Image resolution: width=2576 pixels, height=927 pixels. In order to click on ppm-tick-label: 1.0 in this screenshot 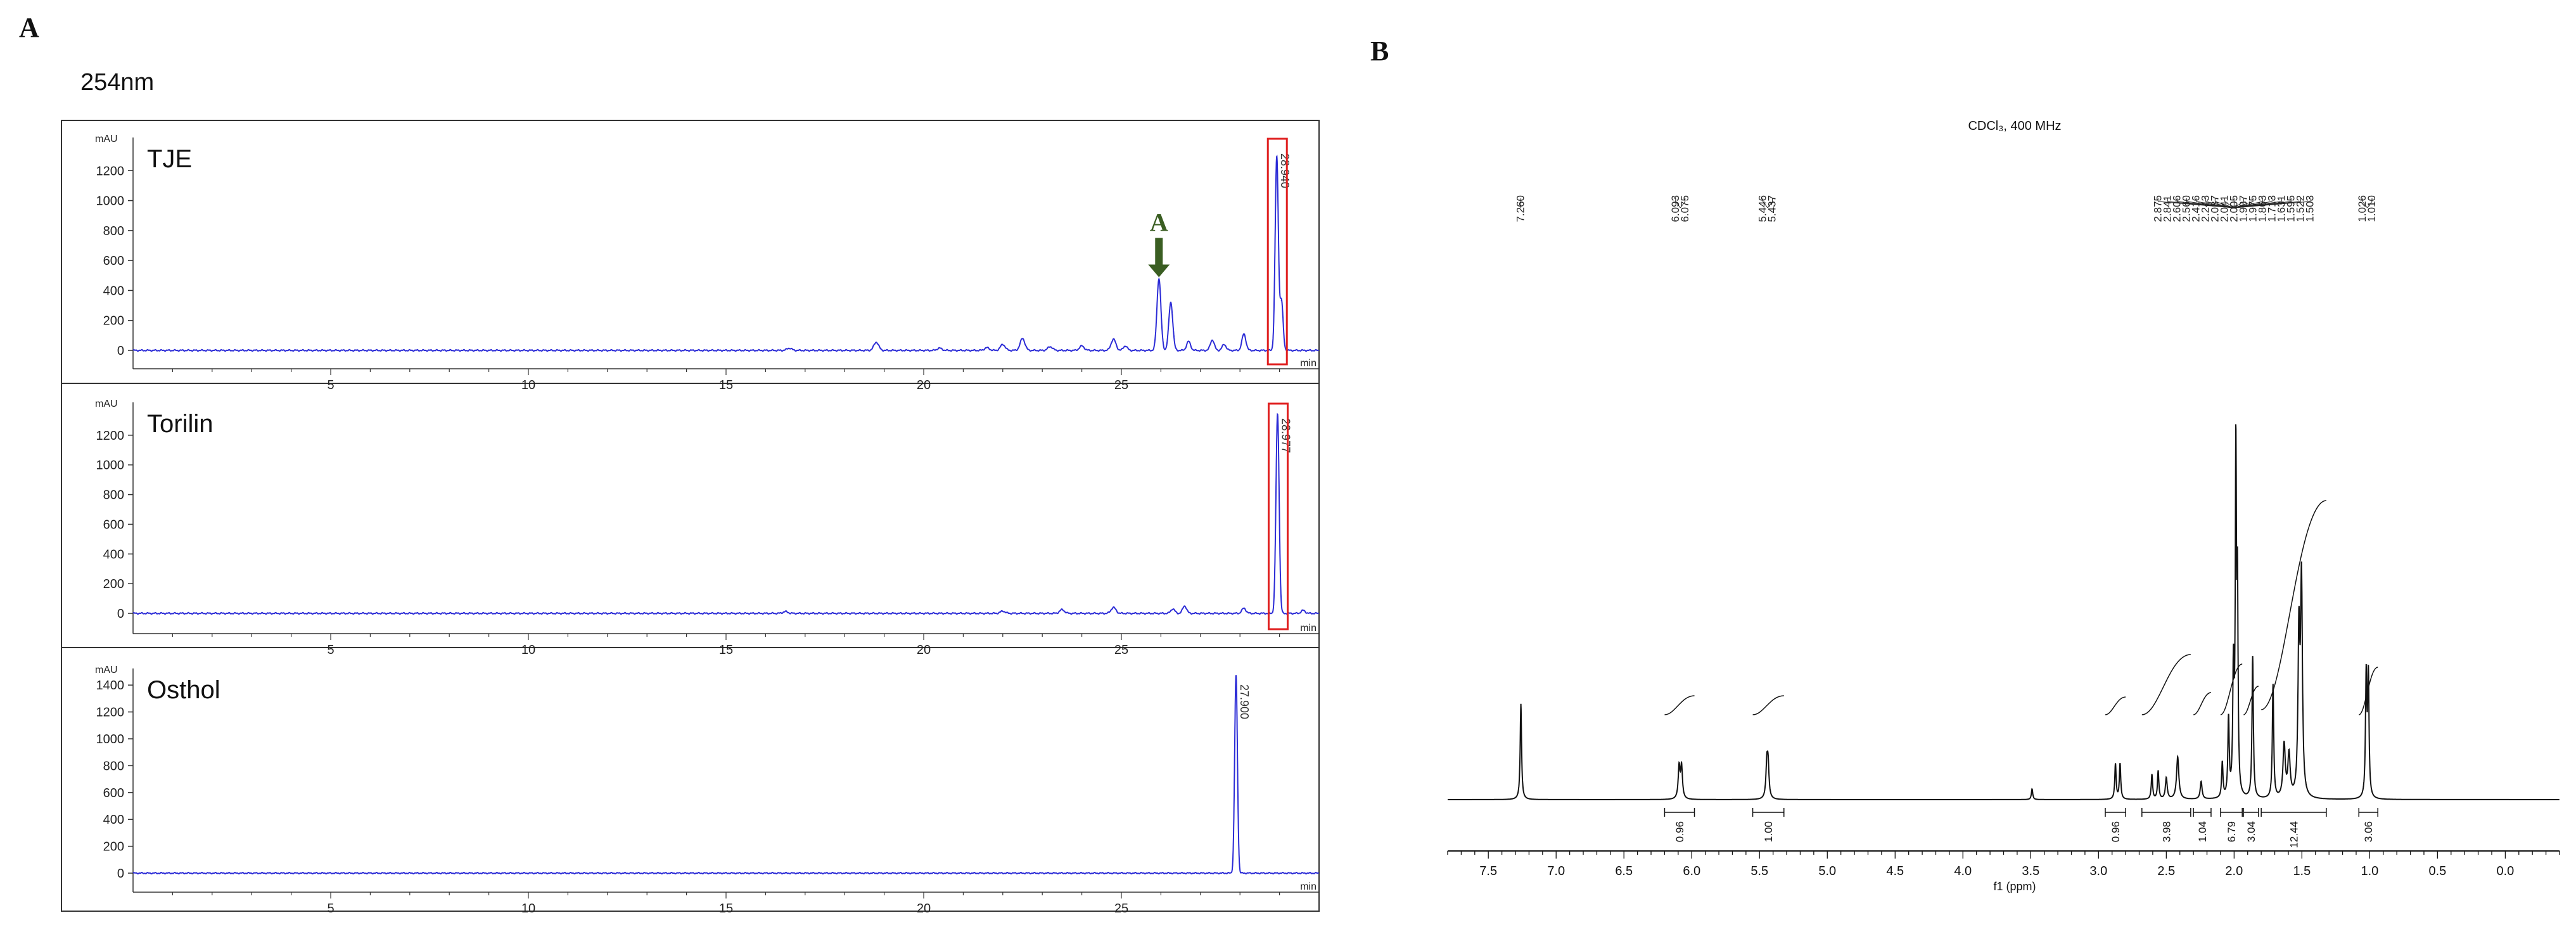, I will do `click(2369, 871)`.